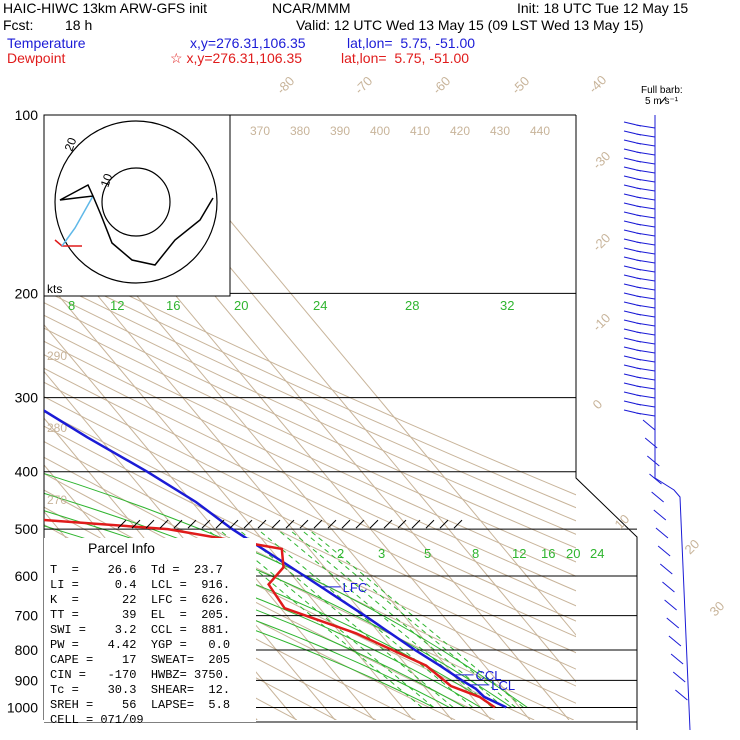 This screenshot has width=740, height=740. What do you see at coordinates (11, 417) in the screenshot?
I see `isotherm-line` at bounding box center [11, 417].